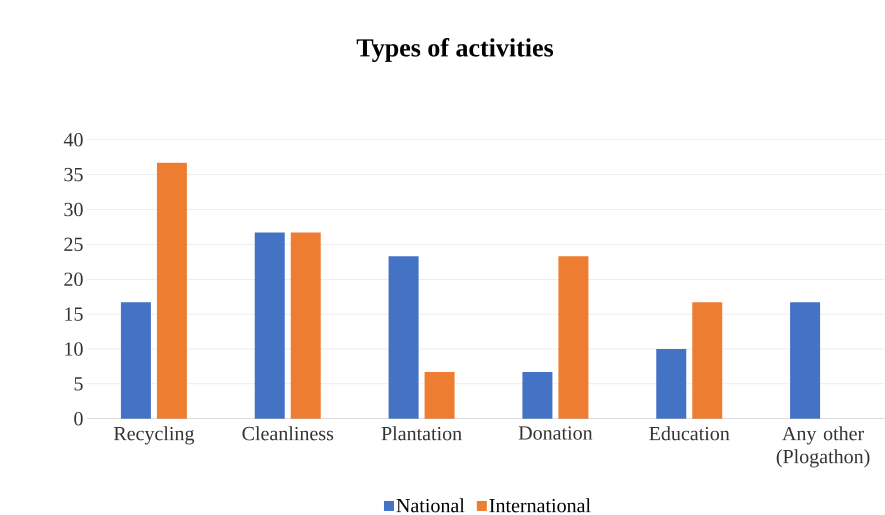 This screenshot has height=515, width=885. What do you see at coordinates (73, 209) in the screenshot?
I see `y-tick-label: 30` at bounding box center [73, 209].